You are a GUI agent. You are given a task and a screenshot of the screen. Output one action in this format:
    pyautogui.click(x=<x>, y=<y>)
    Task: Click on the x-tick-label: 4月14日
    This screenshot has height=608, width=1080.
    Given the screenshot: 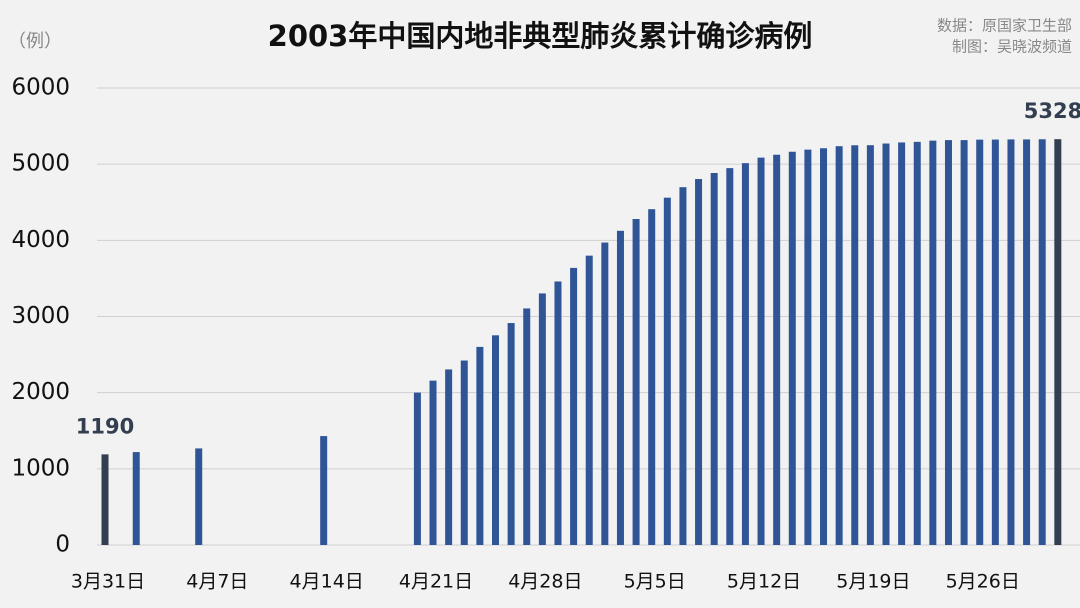 What is the action you would take?
    pyautogui.click(x=327, y=582)
    